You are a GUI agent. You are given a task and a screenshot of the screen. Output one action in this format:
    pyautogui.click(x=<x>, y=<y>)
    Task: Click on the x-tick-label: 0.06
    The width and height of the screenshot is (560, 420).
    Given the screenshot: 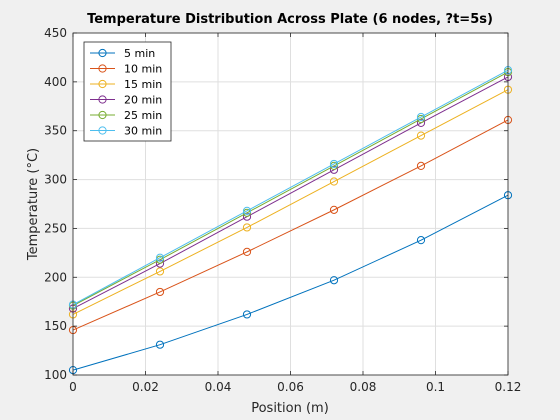 What is the action you would take?
    pyautogui.click(x=290, y=387)
    